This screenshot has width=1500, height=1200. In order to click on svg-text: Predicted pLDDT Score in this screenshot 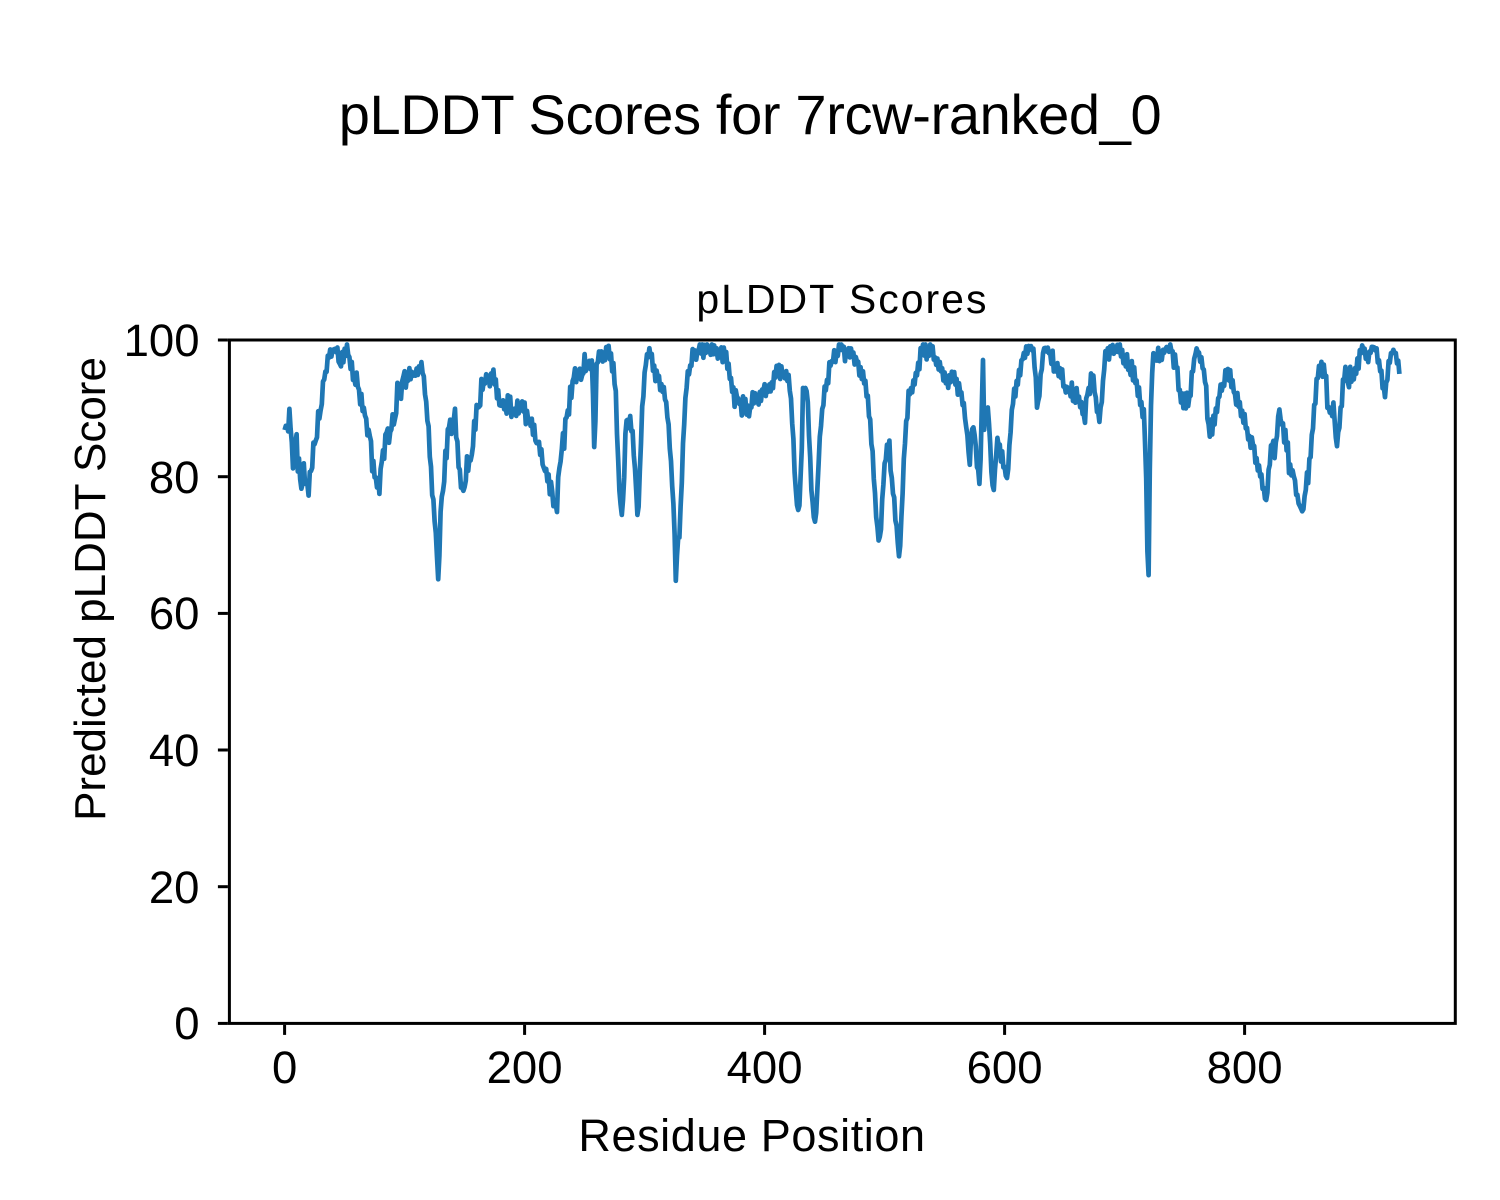, I will do `click(90, 589)`.